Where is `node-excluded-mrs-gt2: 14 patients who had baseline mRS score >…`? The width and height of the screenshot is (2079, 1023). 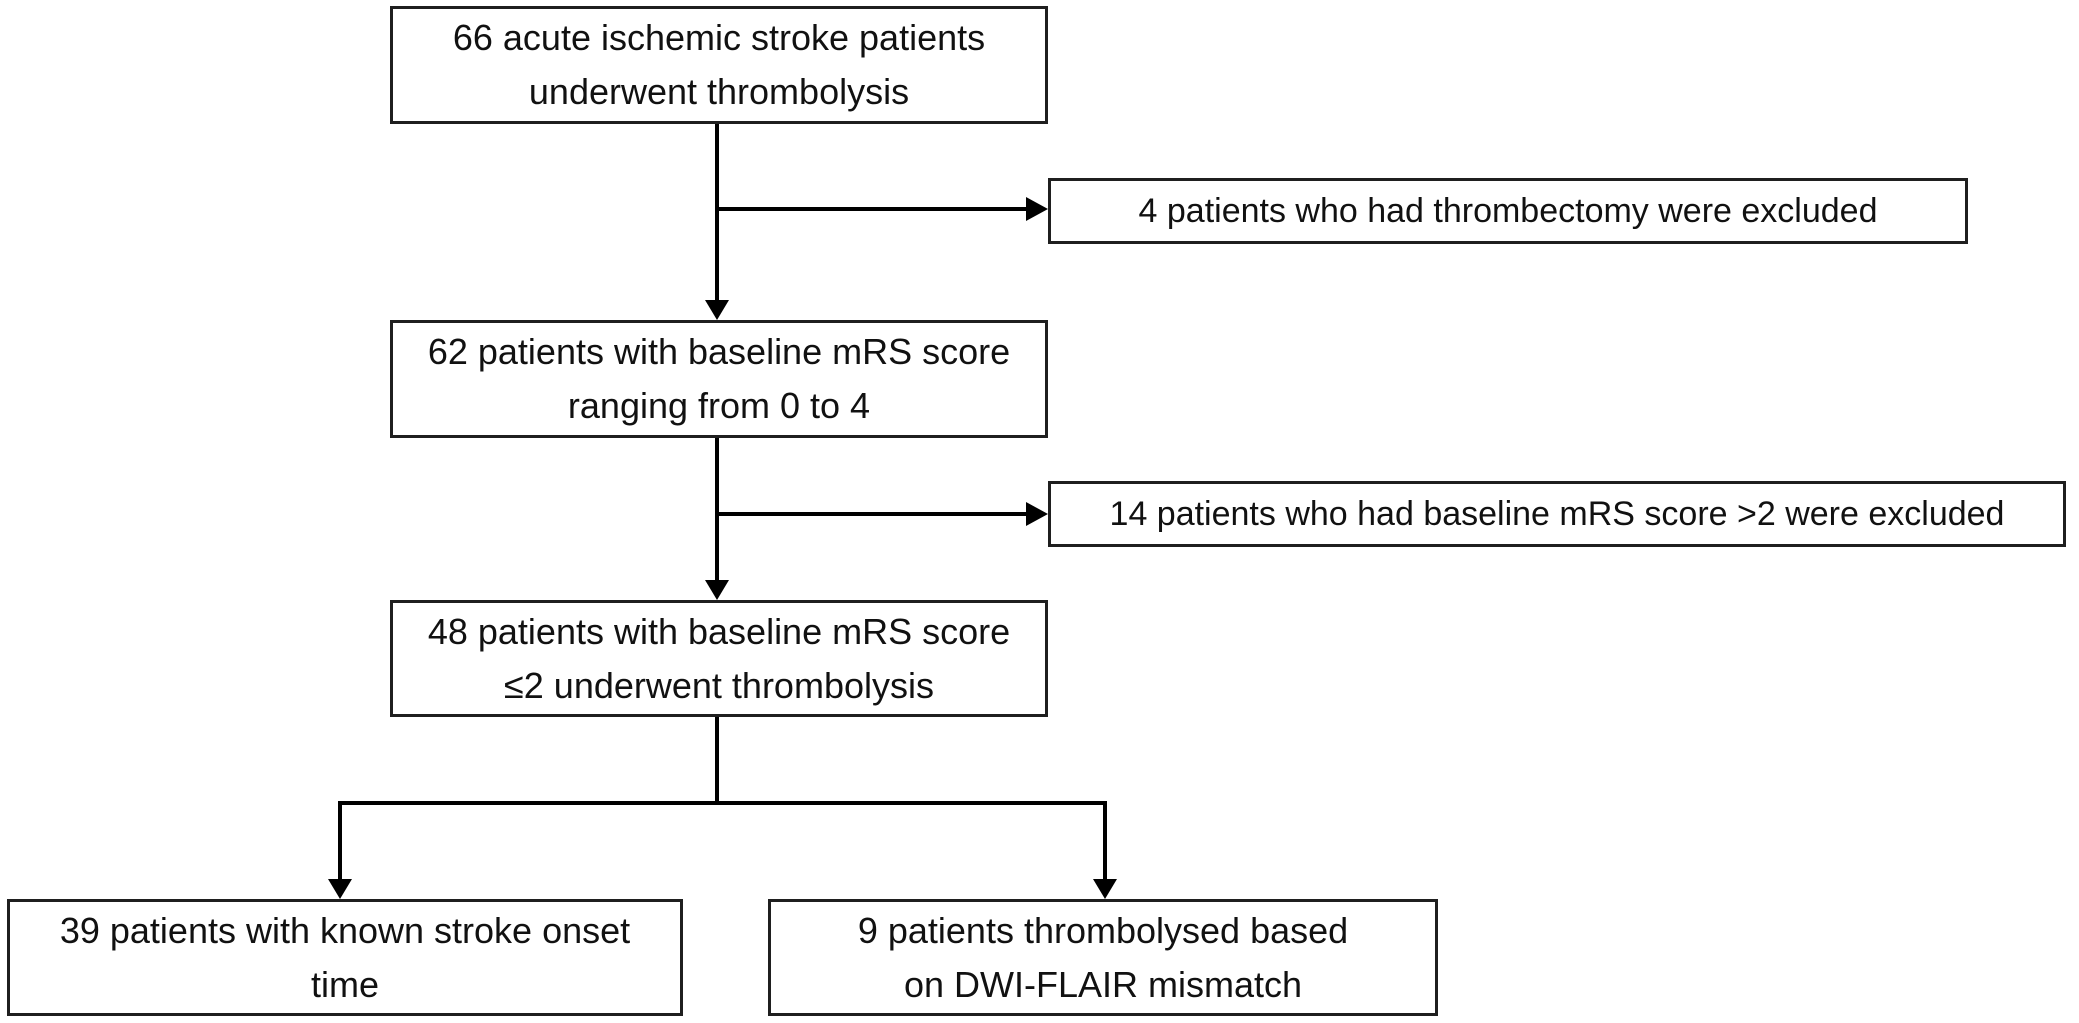 node-excluded-mrs-gt2: 14 patients who had baseline mRS score >… is located at coordinates (1557, 514).